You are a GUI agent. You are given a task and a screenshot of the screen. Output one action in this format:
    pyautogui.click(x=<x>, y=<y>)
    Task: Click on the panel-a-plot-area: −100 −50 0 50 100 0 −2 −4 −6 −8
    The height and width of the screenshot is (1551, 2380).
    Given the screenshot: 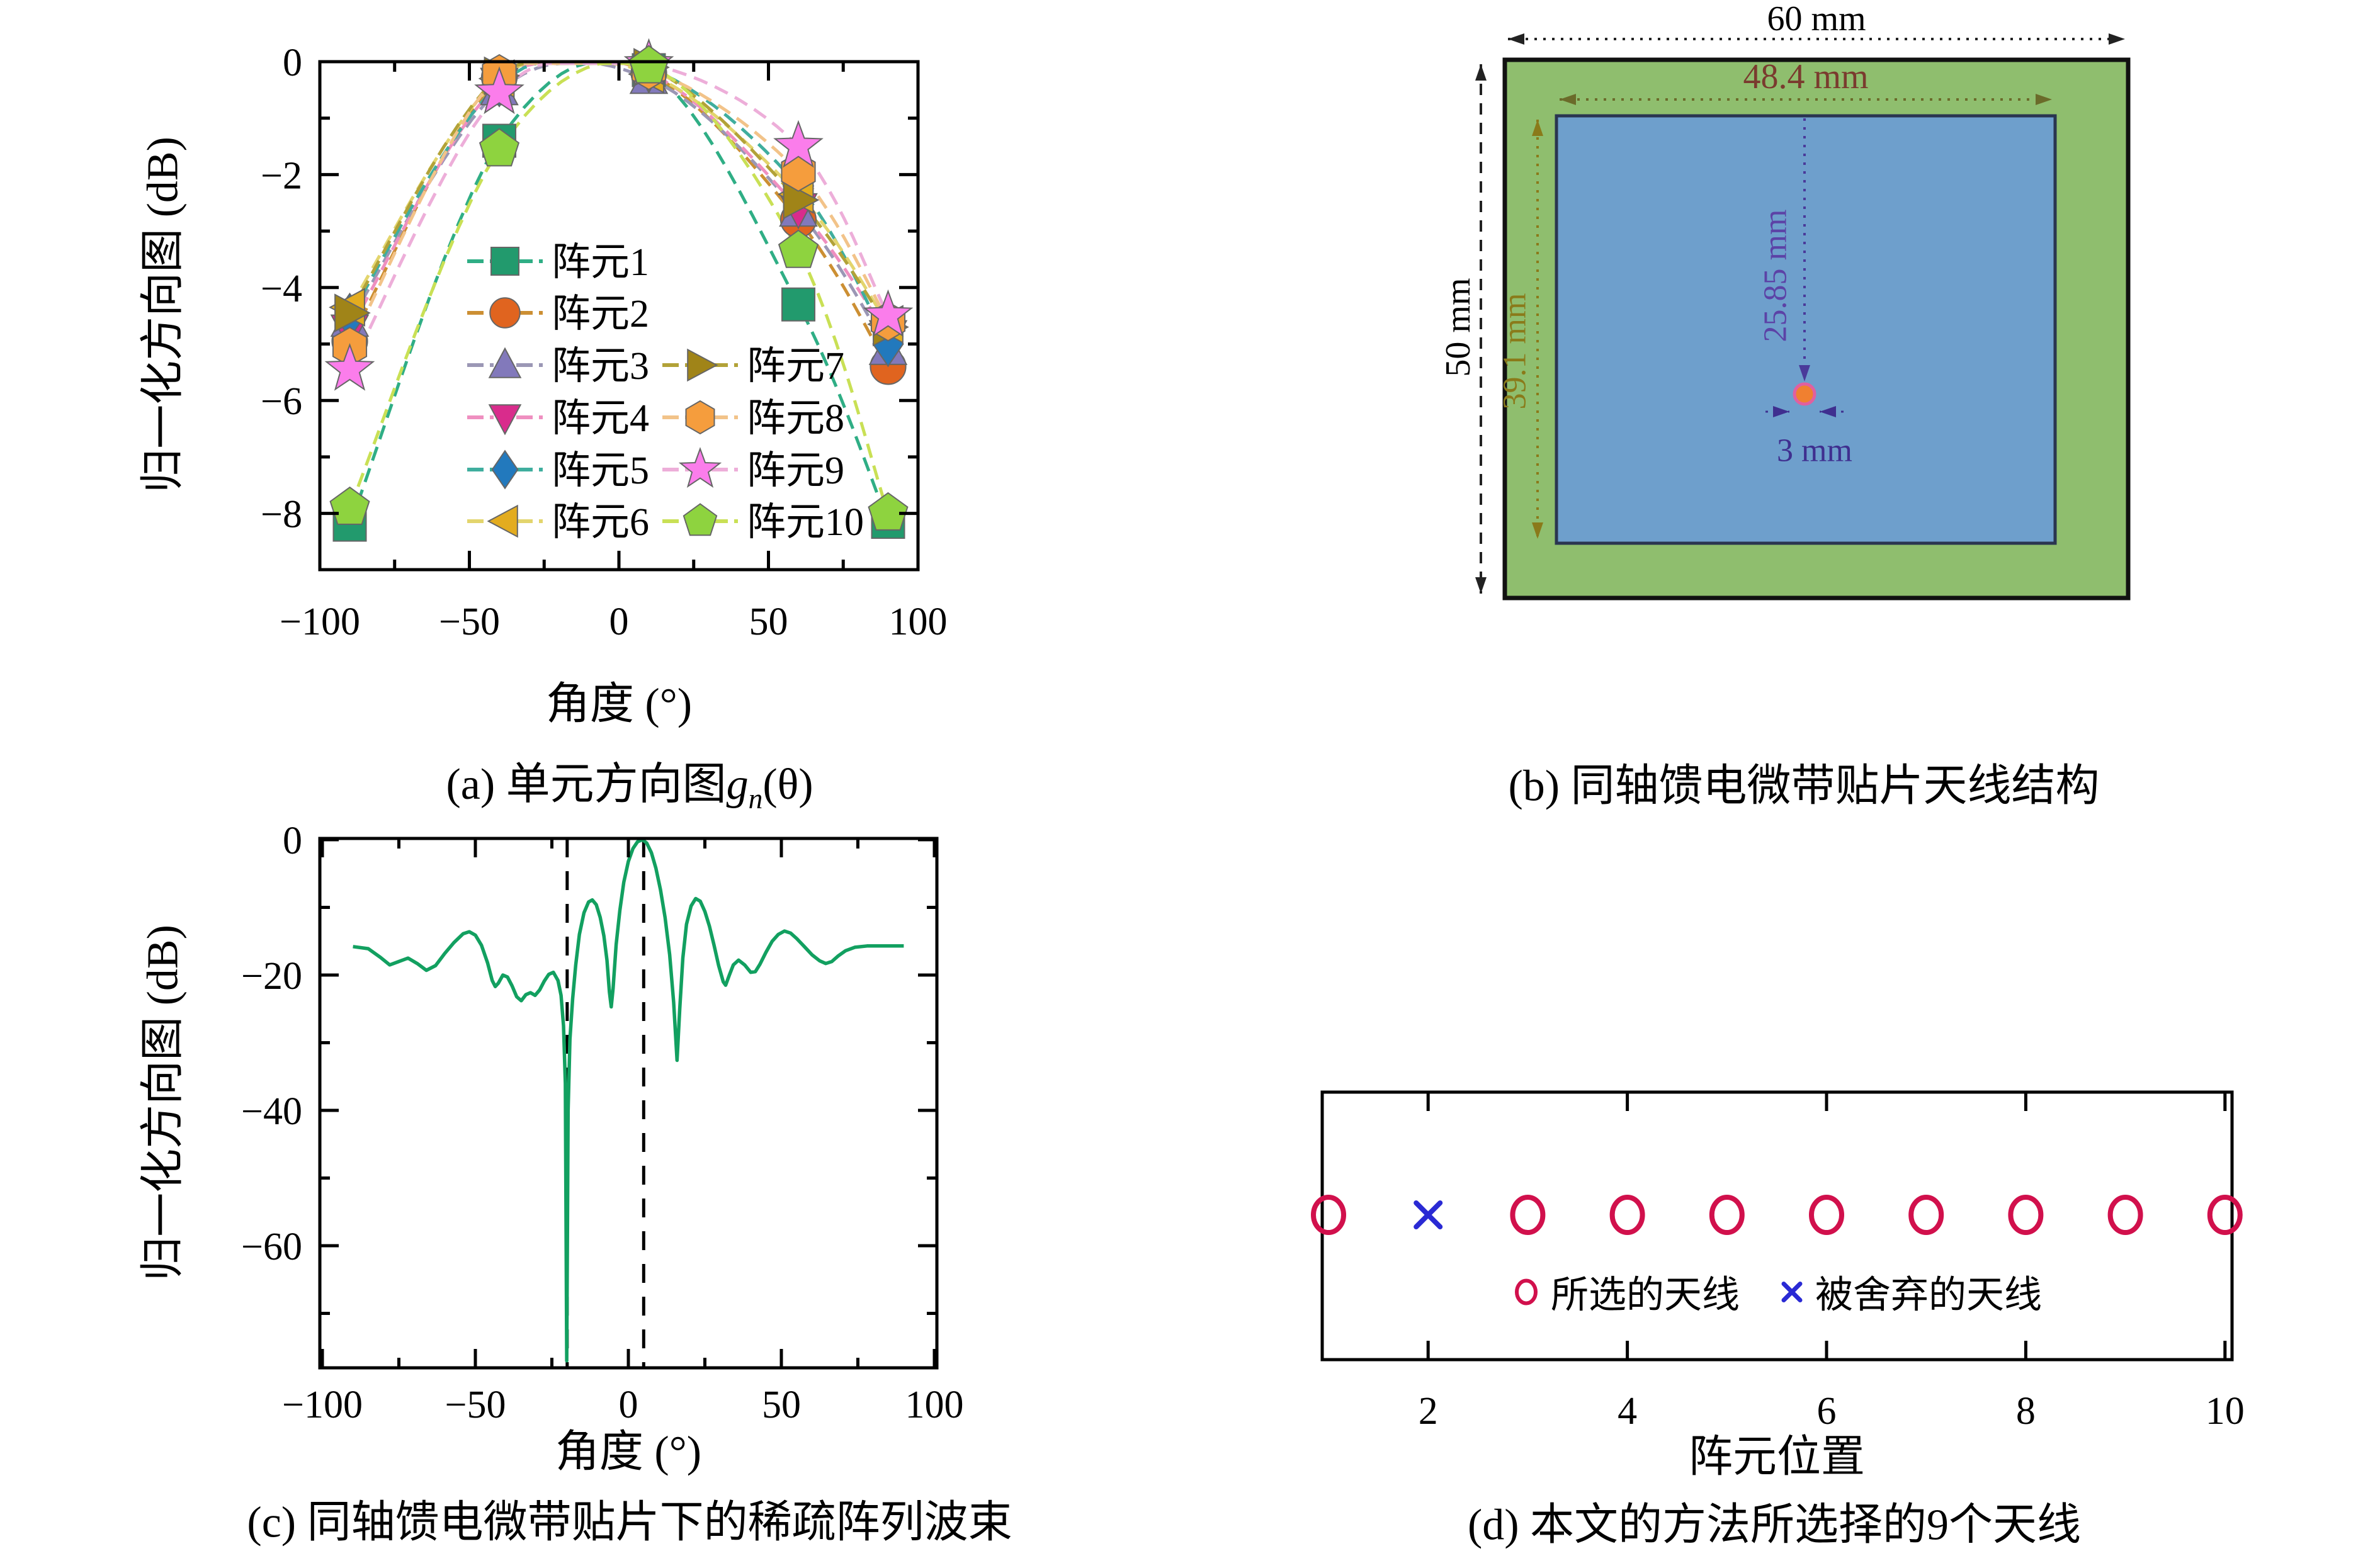 What is the action you would take?
    pyautogui.click(x=604, y=340)
    